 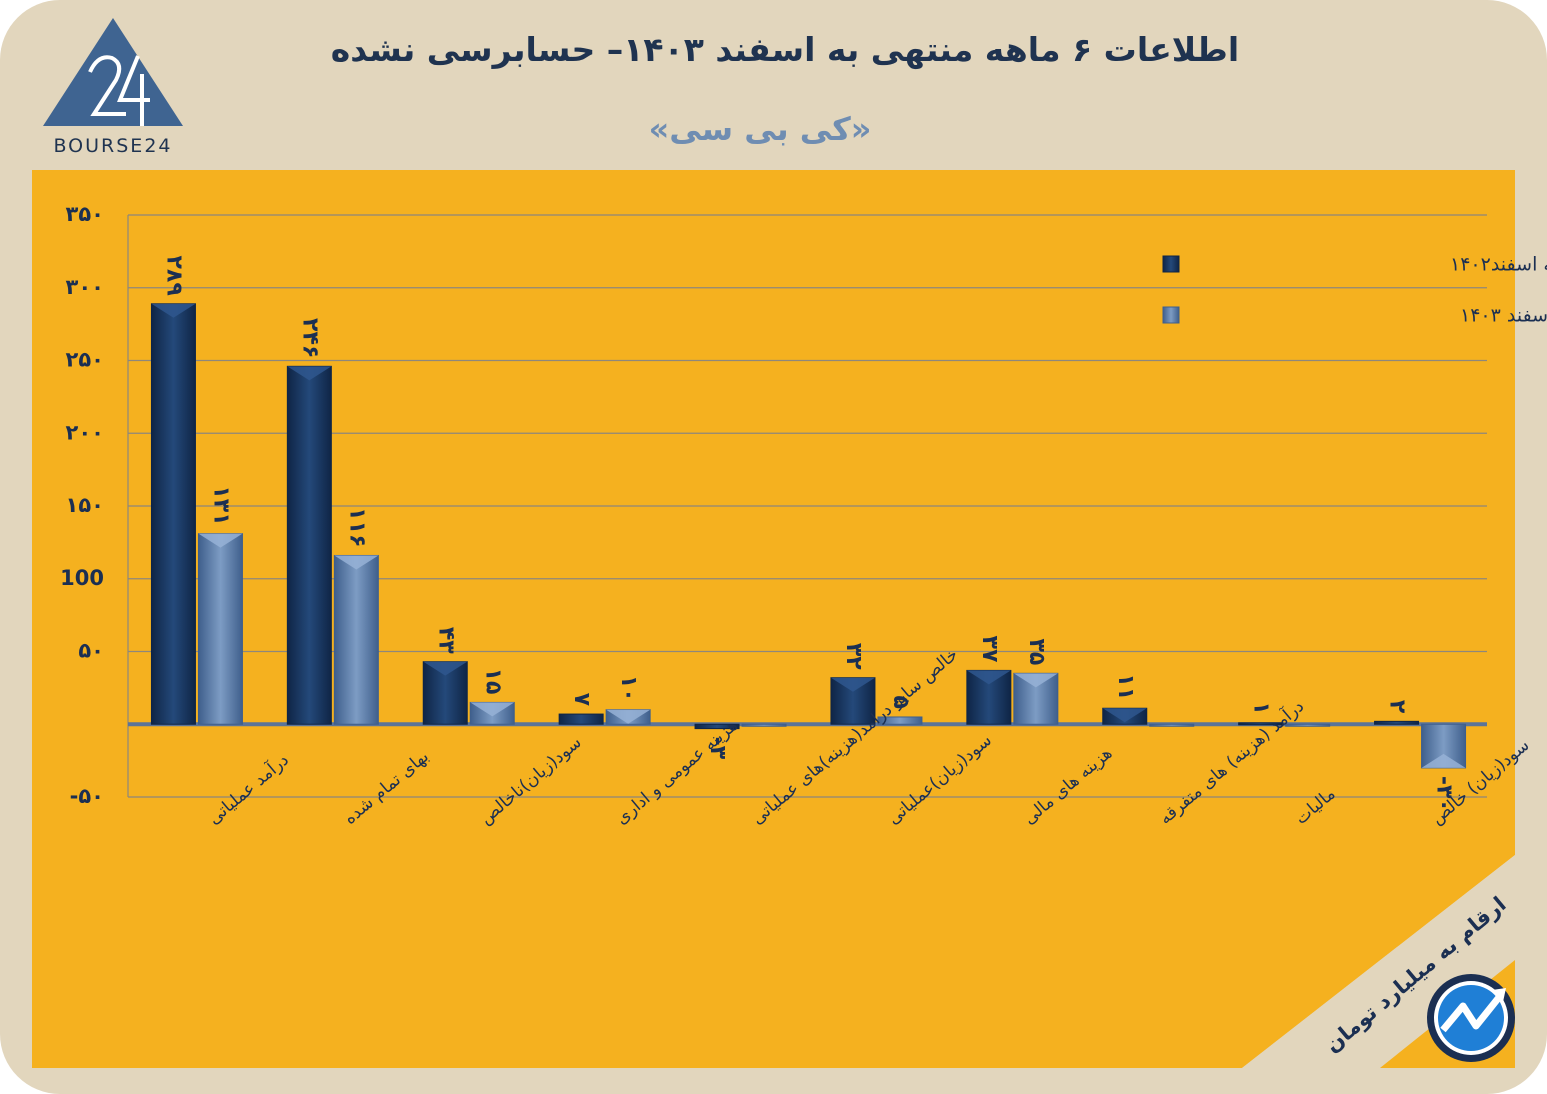 I want to click on bar-value-label: ۱۵, so click(x=492, y=681).